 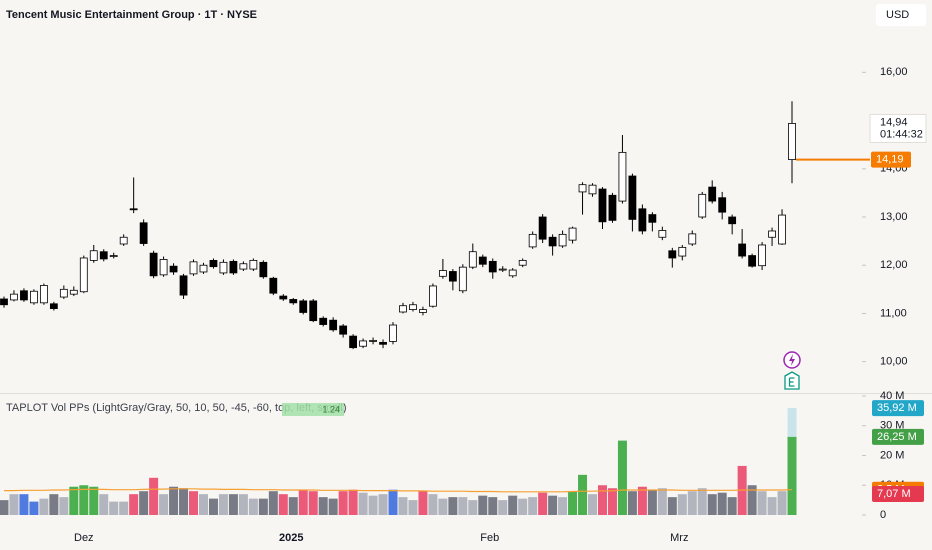 I want to click on axis-tag-label: 35,92 M, so click(x=897, y=408).